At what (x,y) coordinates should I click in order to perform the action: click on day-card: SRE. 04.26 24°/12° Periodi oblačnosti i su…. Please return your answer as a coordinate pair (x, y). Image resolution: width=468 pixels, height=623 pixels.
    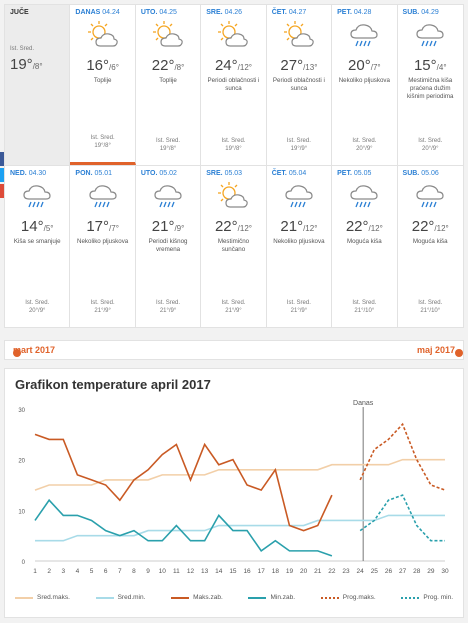
    Looking at the image, I should click on (234, 85).